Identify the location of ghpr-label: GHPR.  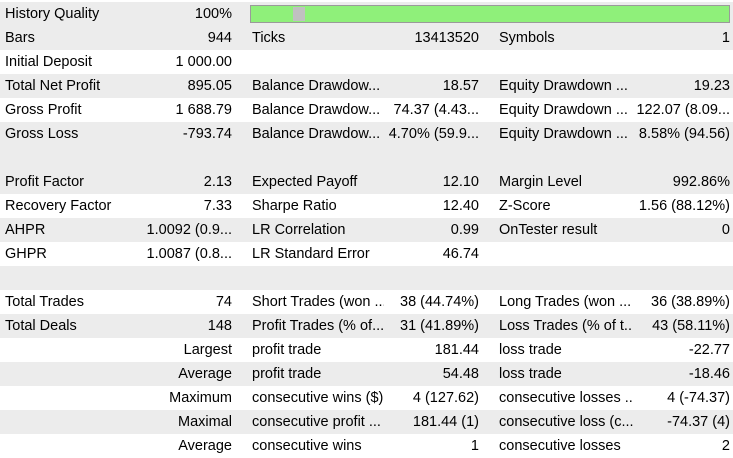
(26, 254).